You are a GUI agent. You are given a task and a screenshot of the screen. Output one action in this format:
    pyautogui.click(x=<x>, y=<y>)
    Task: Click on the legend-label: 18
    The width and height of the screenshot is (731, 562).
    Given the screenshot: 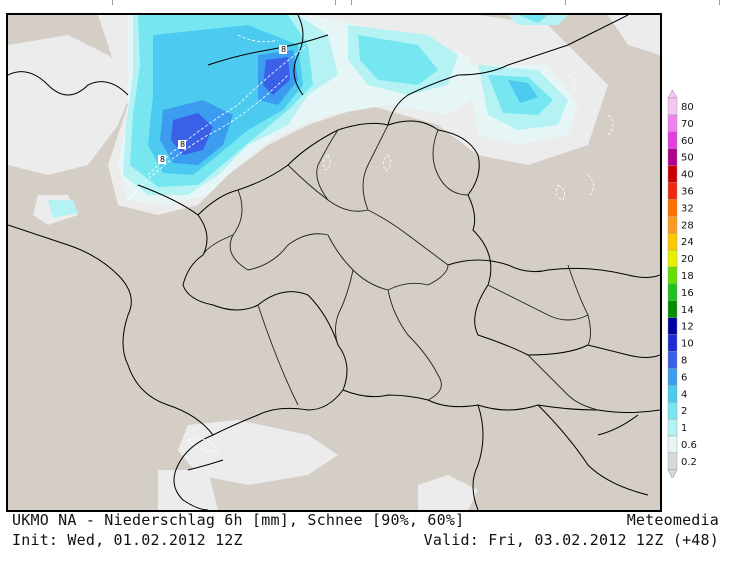 What is the action you would take?
    pyautogui.click(x=687, y=276)
    